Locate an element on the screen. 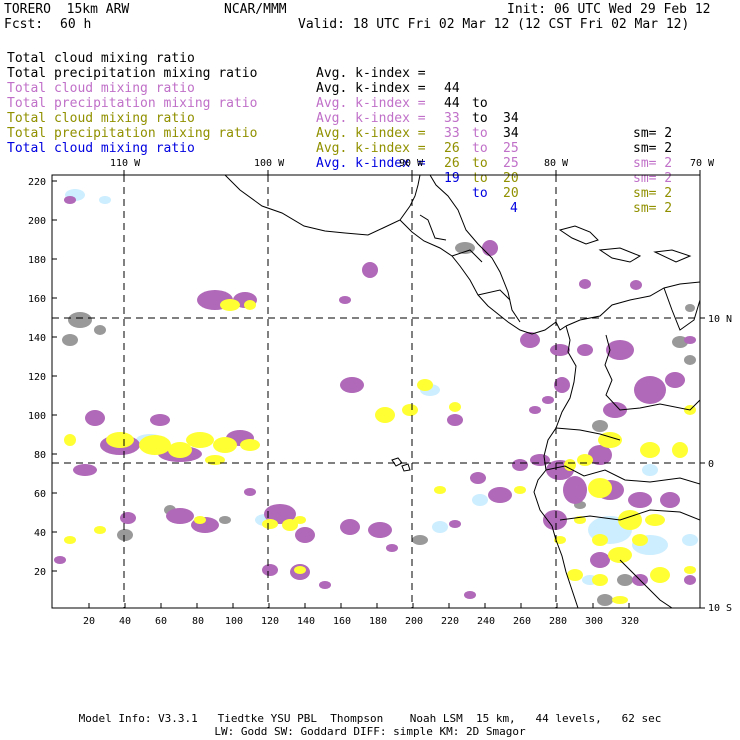 This screenshot has width=740, height=740. lon-label: 110 W is located at coordinates (125, 163).